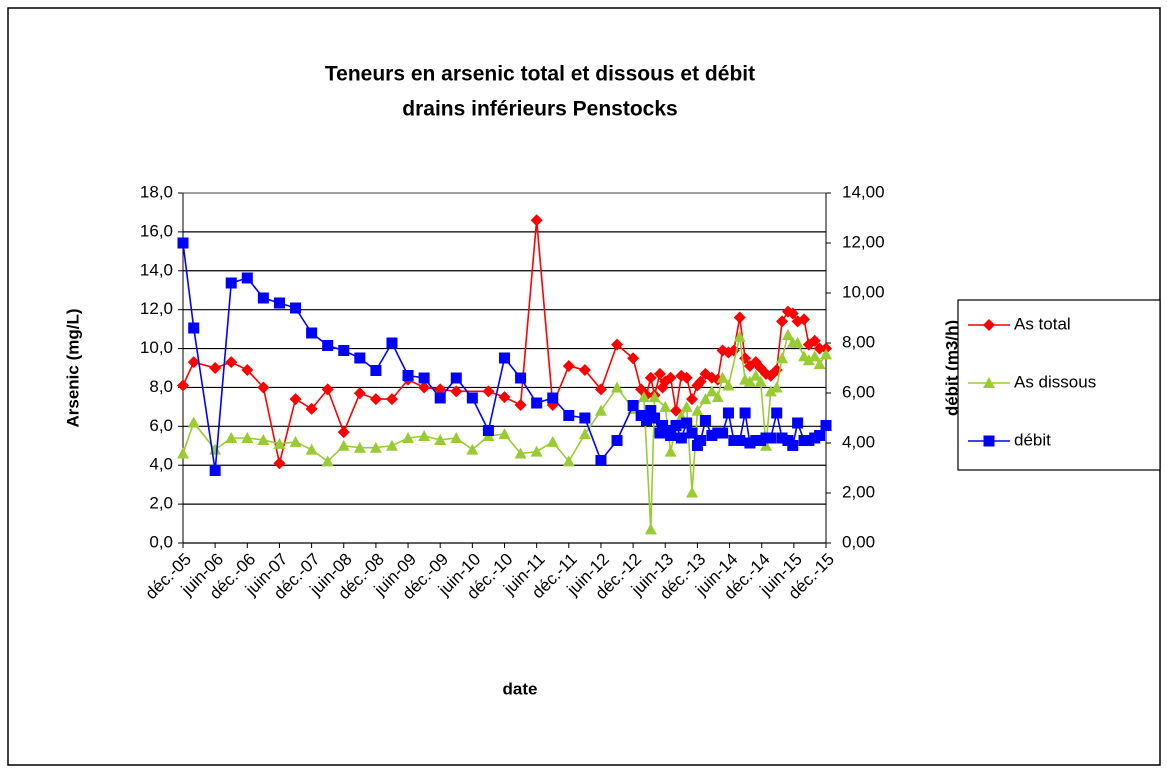  I want to click on y-tick-label: 4,0, so click(161, 464).